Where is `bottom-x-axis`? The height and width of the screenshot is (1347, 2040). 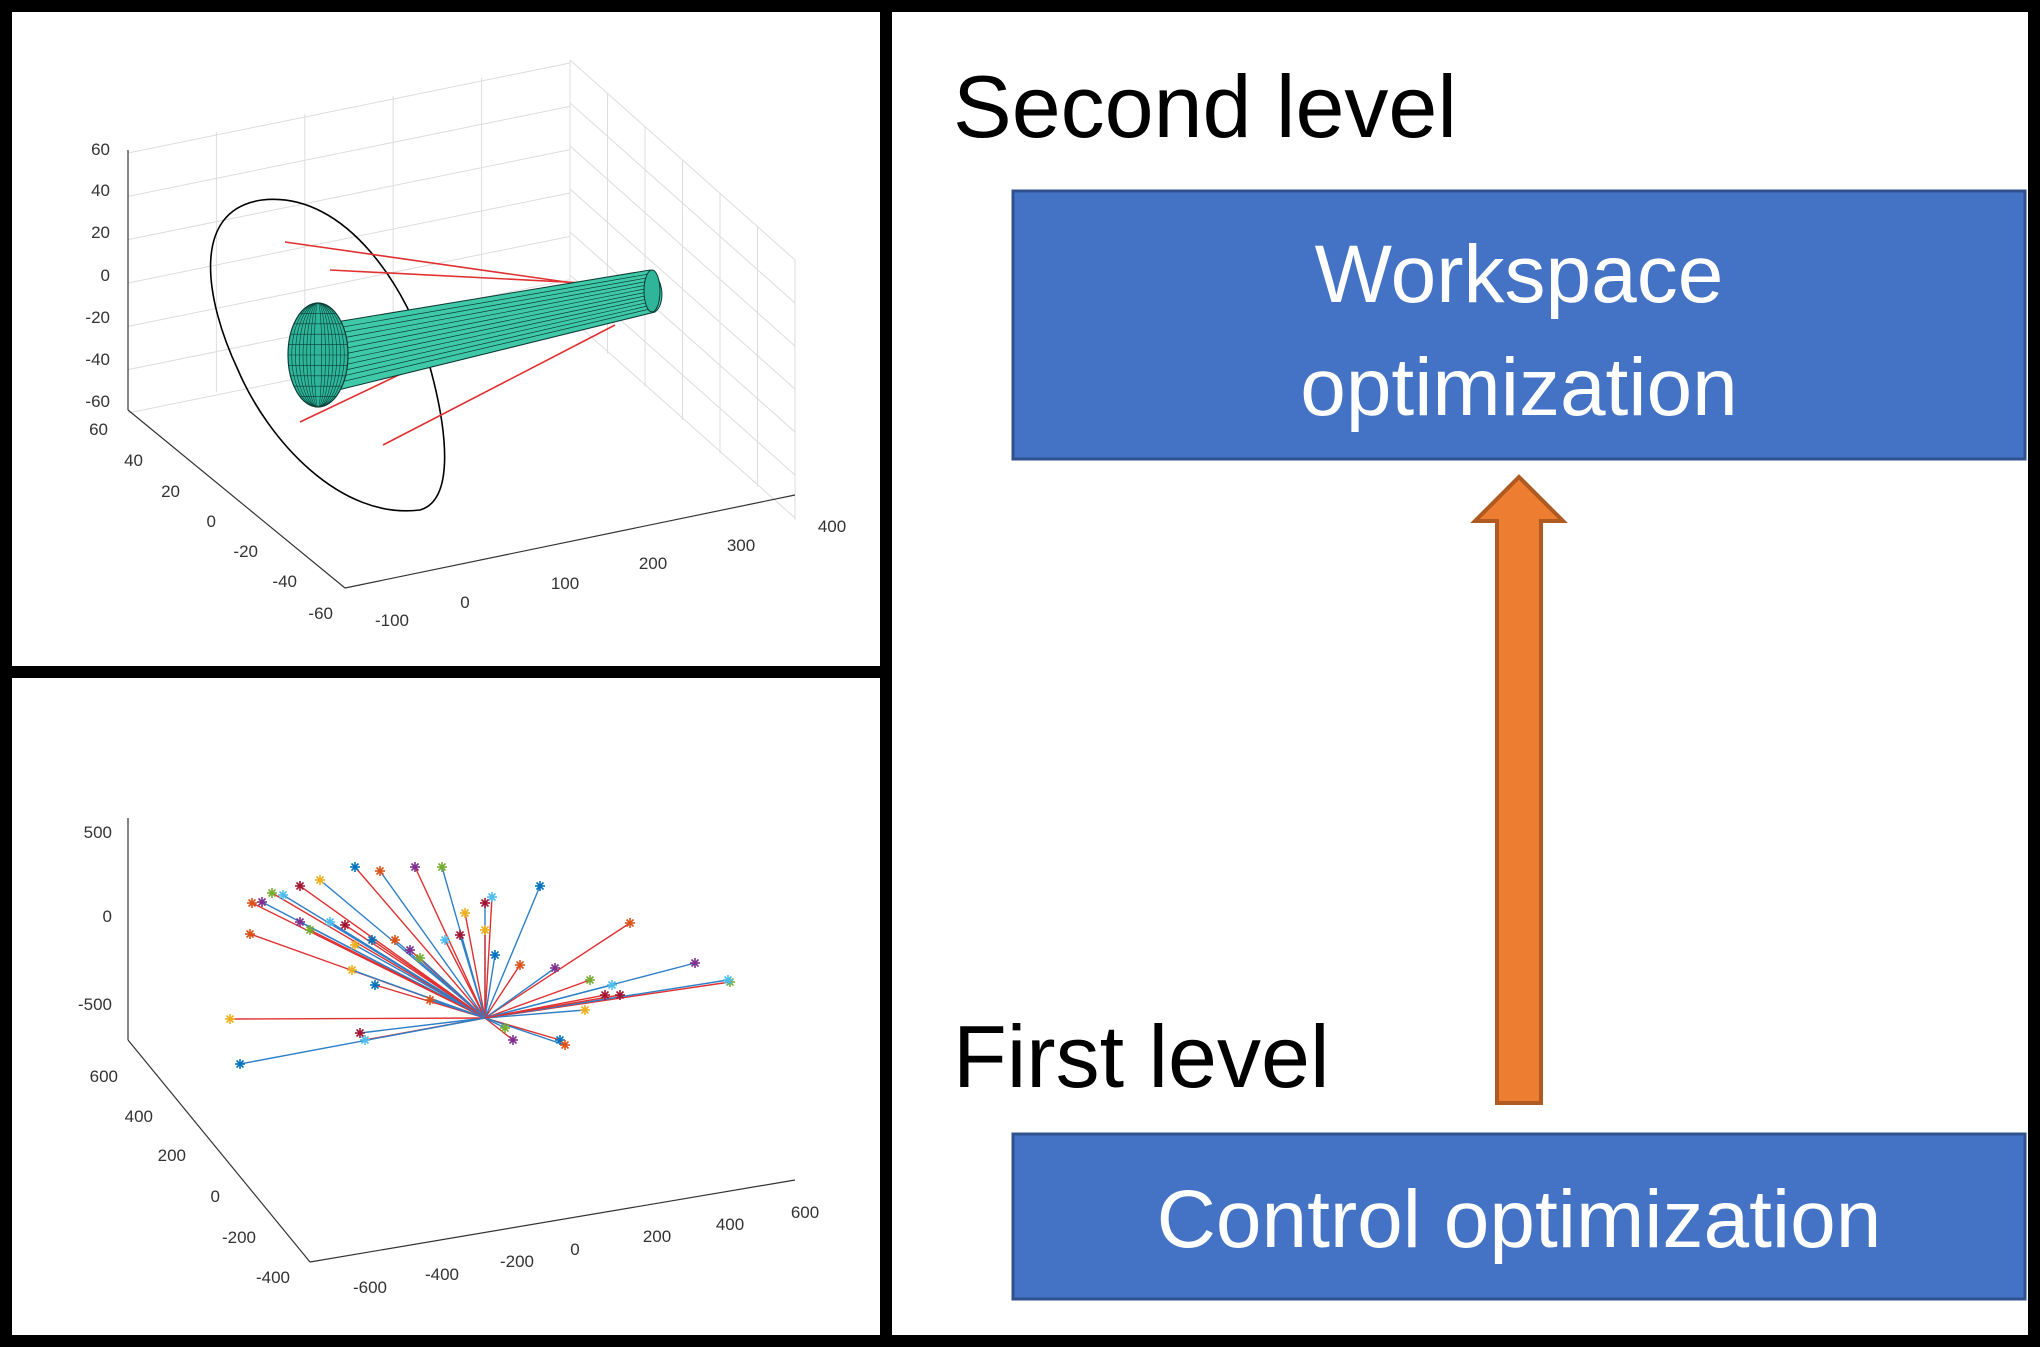
bottom-x-axis is located at coordinates (552, 1221).